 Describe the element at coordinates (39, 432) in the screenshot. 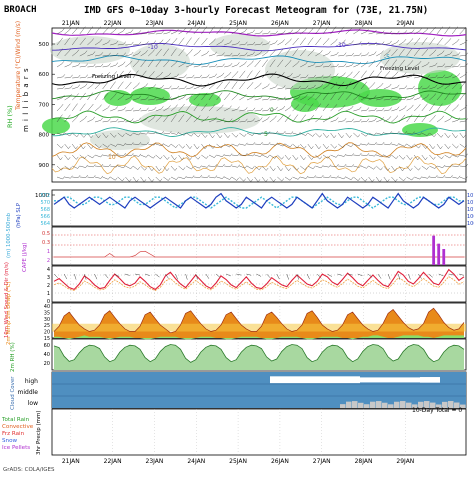

I see `precip-mm-label: 3hr Precip (mm)` at that location.